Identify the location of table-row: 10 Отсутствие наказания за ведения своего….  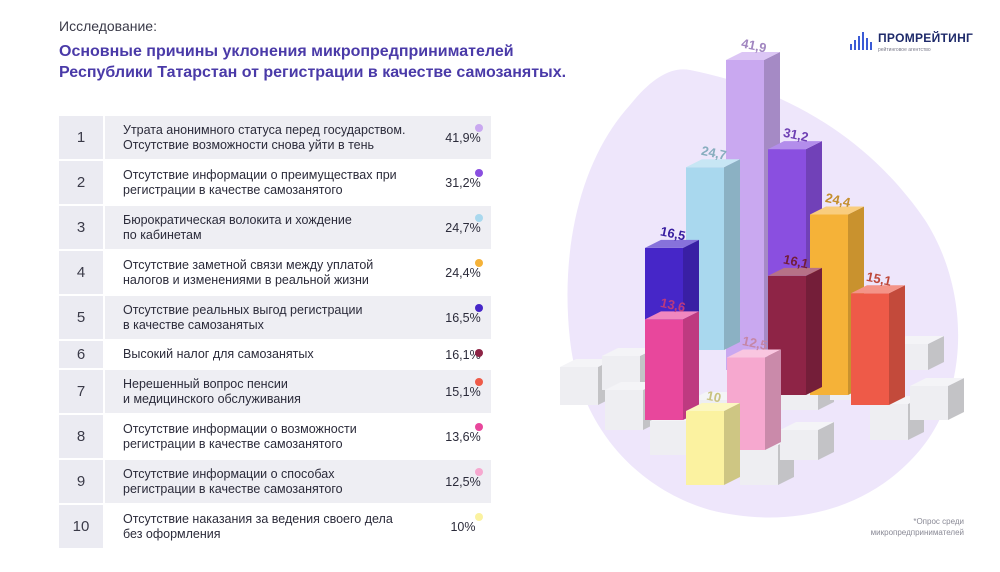
(275, 526).